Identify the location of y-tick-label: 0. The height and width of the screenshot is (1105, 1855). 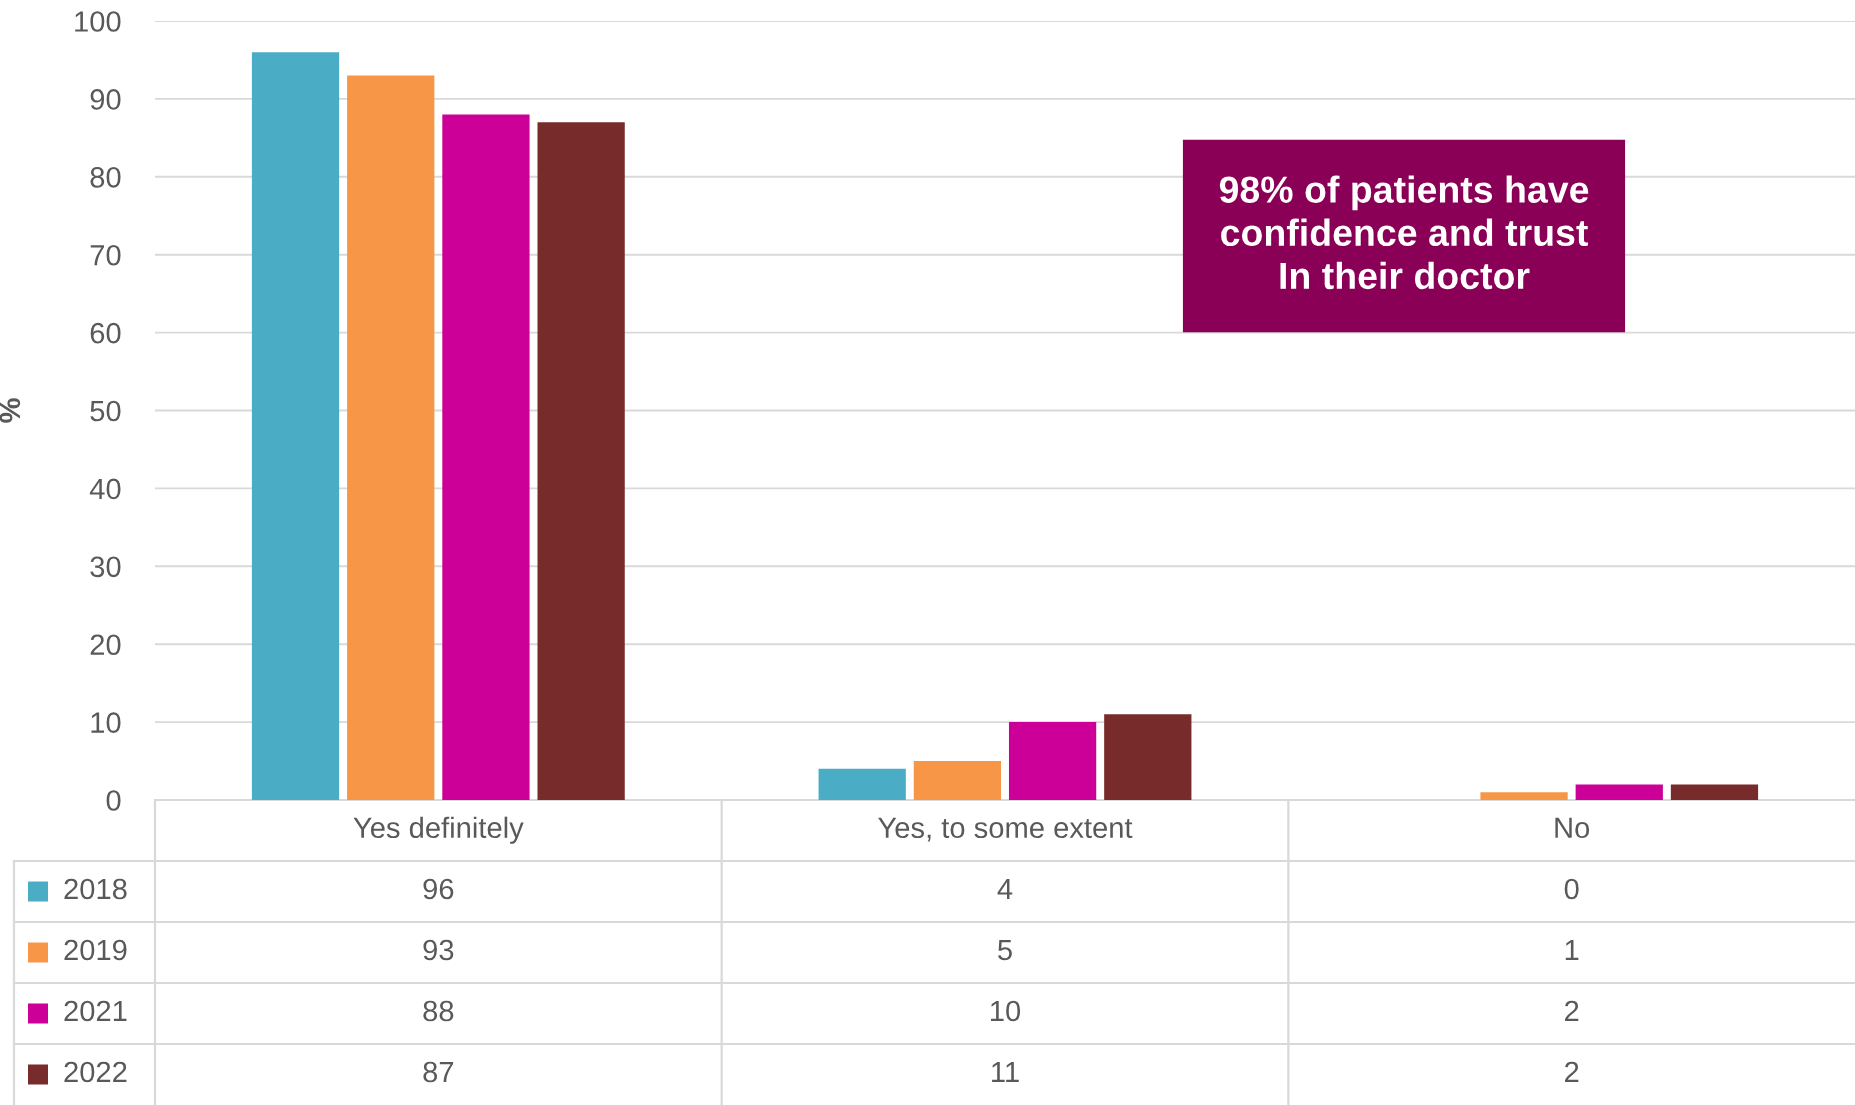
(113, 800).